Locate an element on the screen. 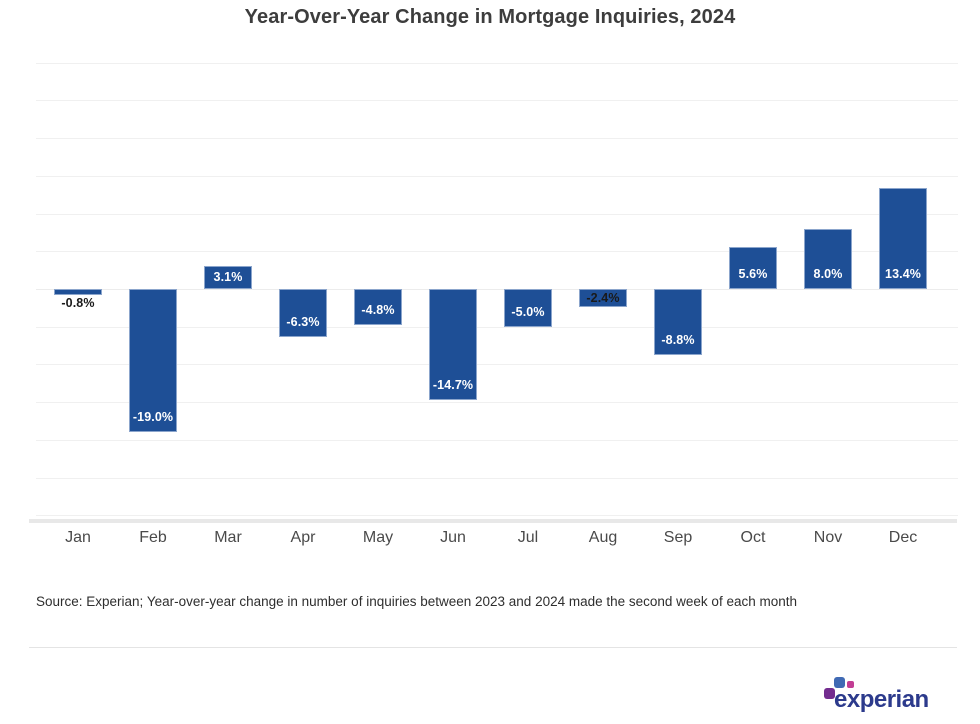 This screenshot has height=724, width=980. bar-aug is located at coordinates (603, 298).